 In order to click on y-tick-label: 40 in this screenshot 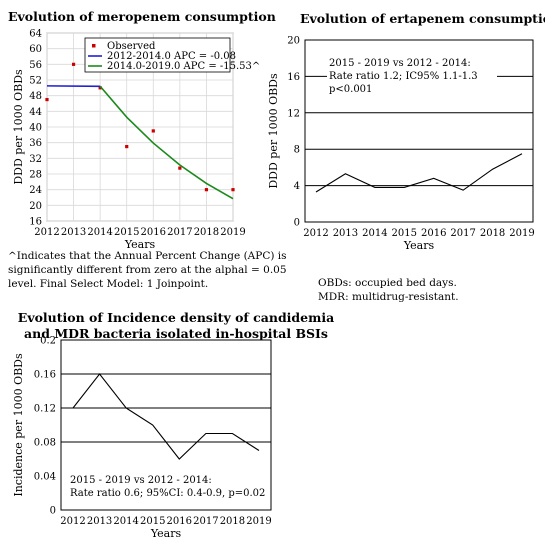, I will do `click(35, 128)`.